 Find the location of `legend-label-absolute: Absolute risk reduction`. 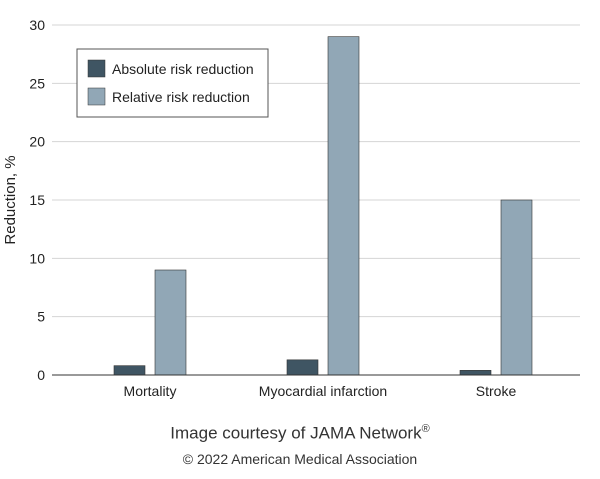

legend-label-absolute: Absolute risk reduction is located at coordinates (183, 69).